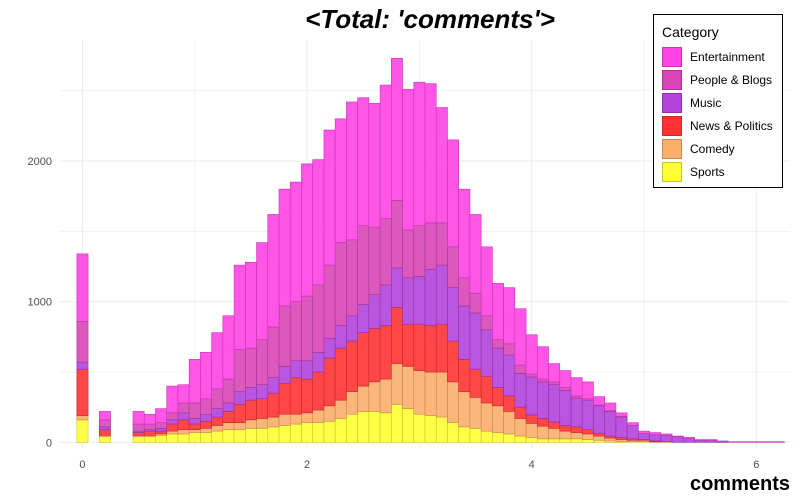  Describe the element at coordinates (82, 465) in the screenshot. I see `x-tick-label: 0` at that location.